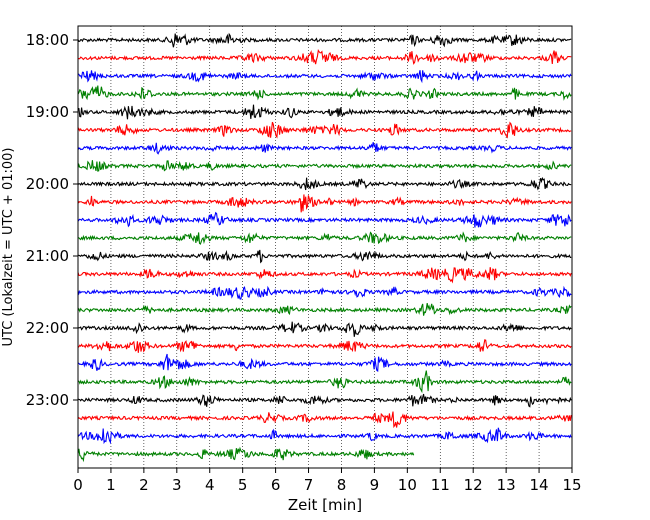 The width and height of the screenshot is (650, 520). I want to click on trace-18:15, so click(324, 57).